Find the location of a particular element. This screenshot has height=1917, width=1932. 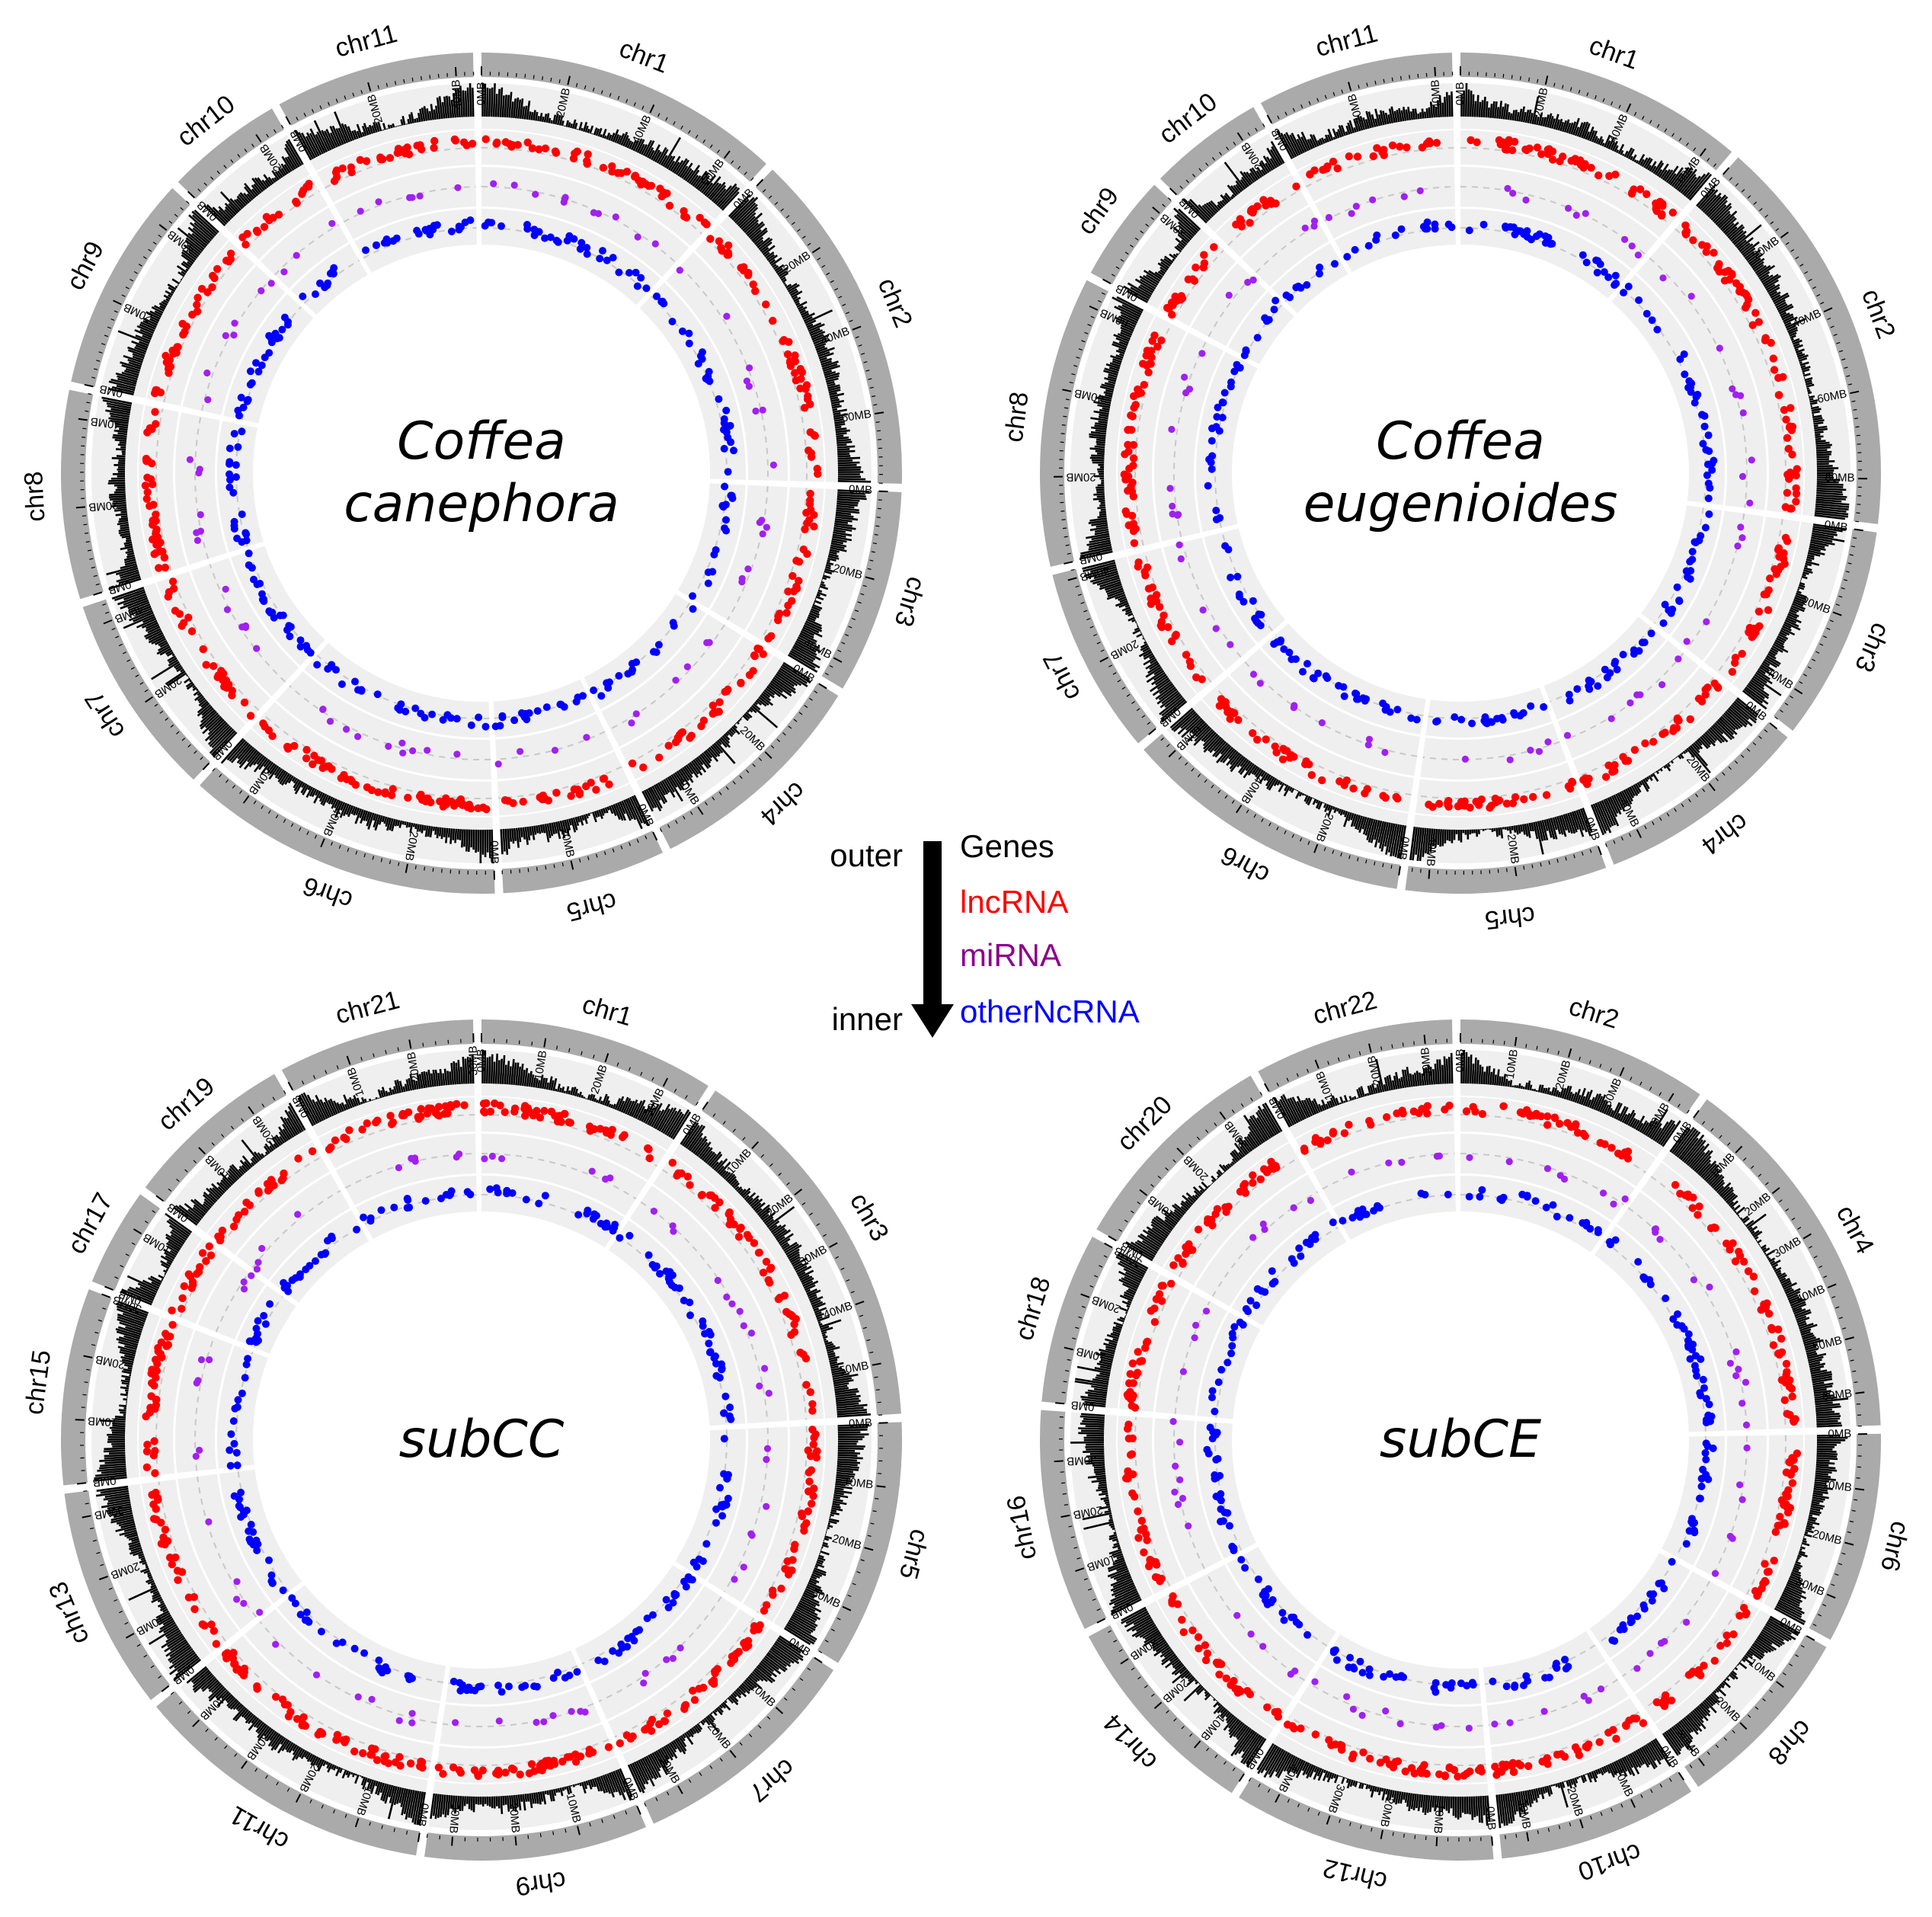

other-ncrna-points is located at coordinates (1610, 667).